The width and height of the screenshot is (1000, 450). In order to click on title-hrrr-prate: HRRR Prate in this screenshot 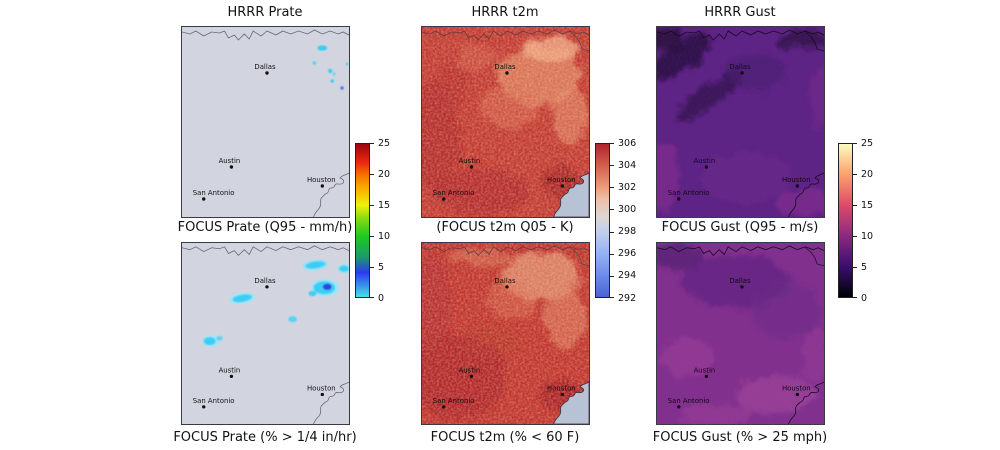, I will do `click(265, 12)`.